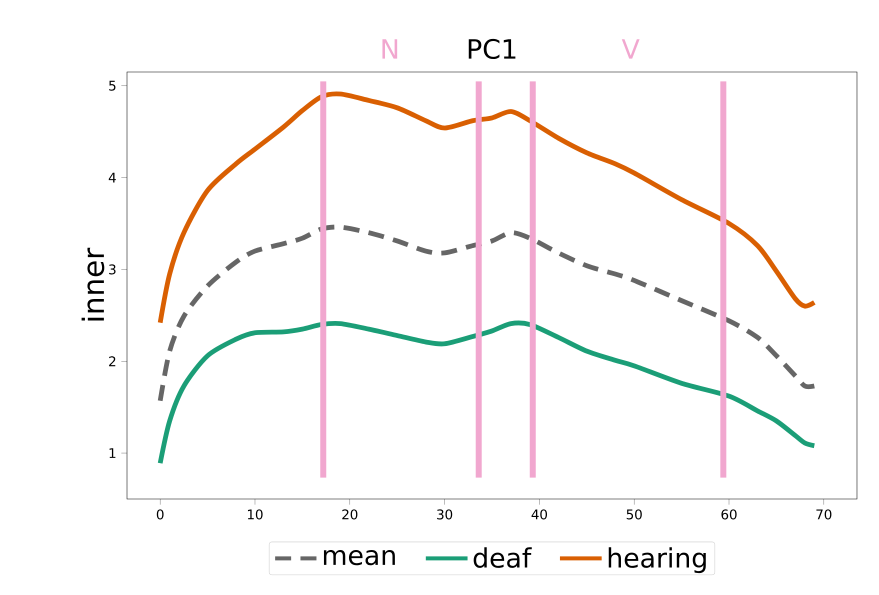 The image size is (879, 595). I want to click on y-tick-label: 4, so click(112, 177).